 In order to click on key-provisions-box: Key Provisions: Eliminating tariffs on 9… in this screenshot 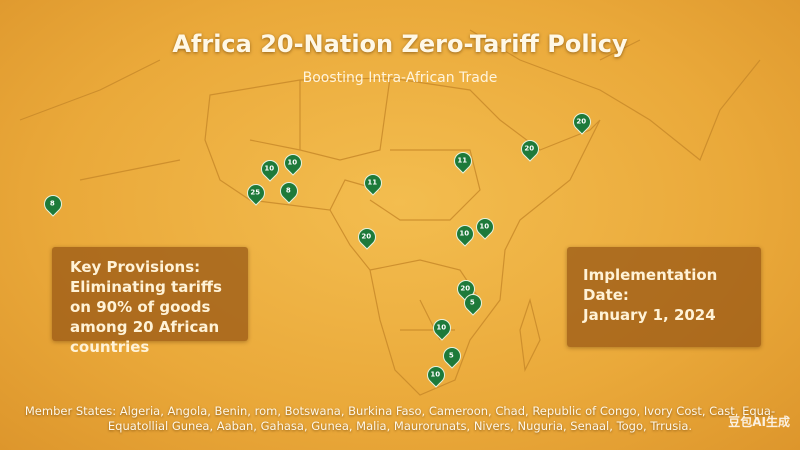, I will do `click(150, 301)`.